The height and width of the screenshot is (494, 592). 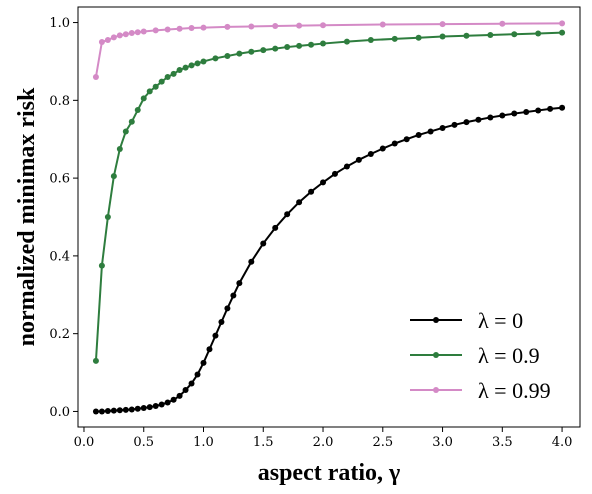 What do you see at coordinates (203, 442) in the screenshot?
I see `x-tick-label: 1.0` at bounding box center [203, 442].